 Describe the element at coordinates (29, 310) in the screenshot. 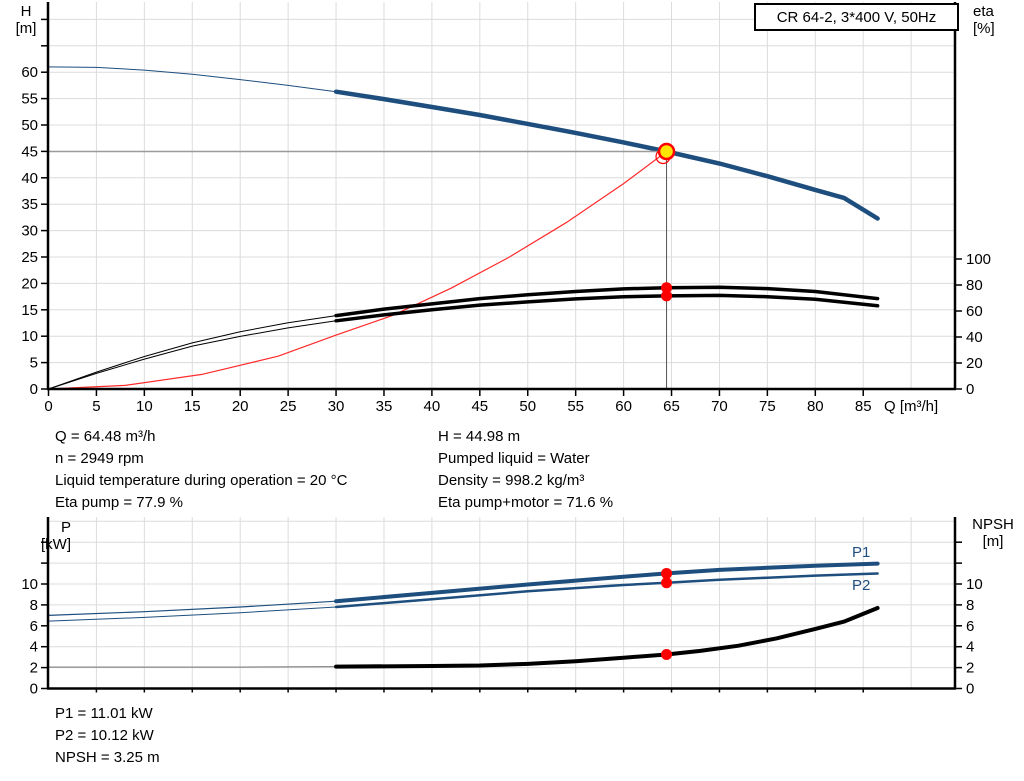

I see `left-tick-label: 15` at that location.